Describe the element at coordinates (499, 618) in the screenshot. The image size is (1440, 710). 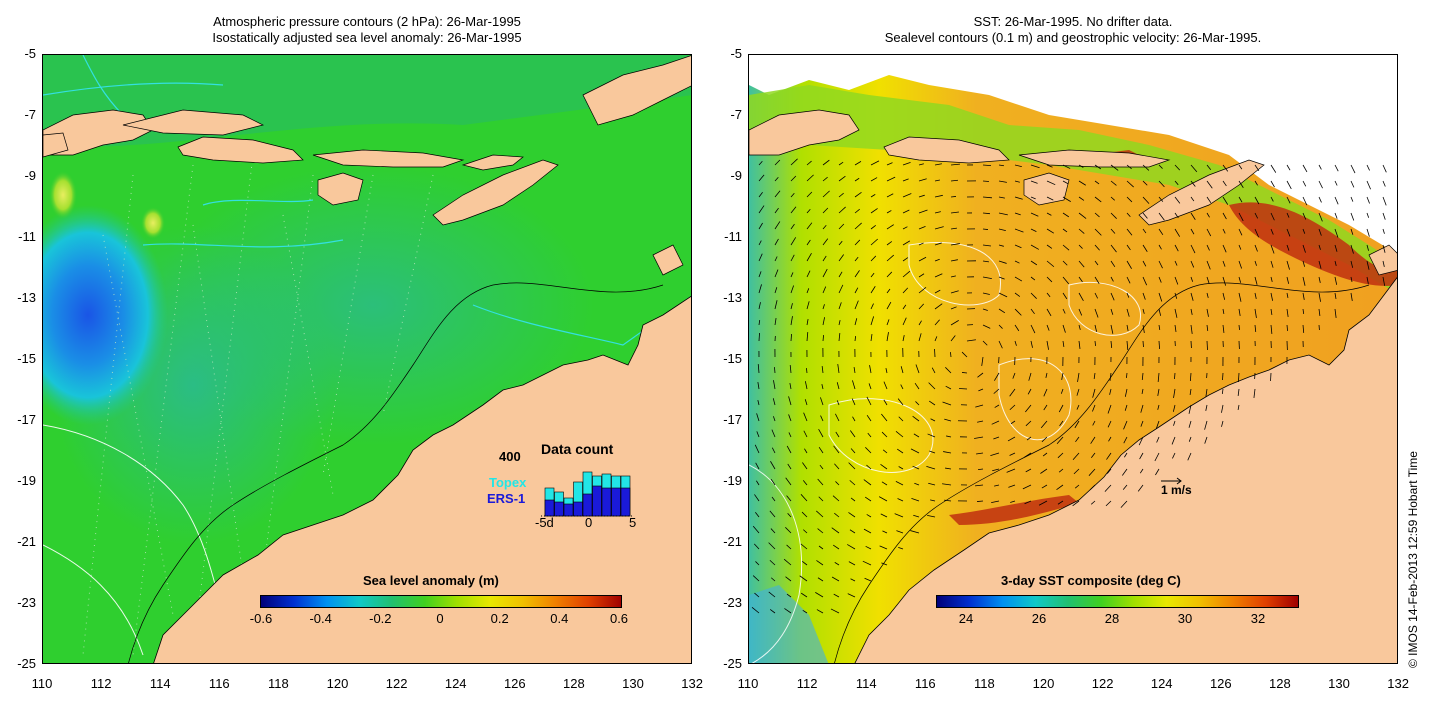
I see `colorbar-tick-label: 0.2` at that location.